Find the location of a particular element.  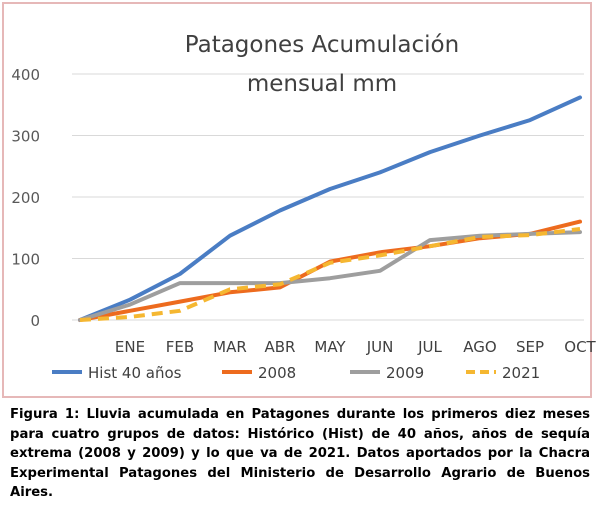

legend-label: 2009 is located at coordinates (405, 373).